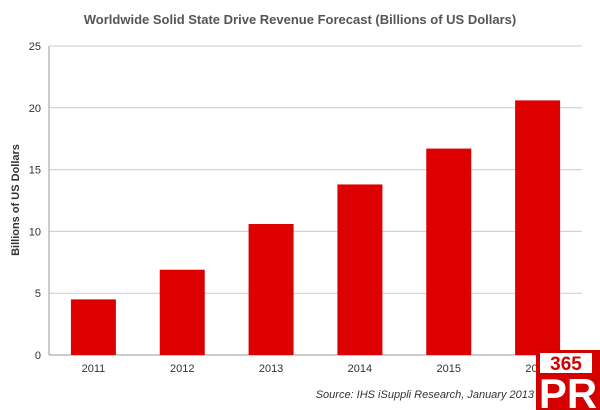 This screenshot has width=600, height=410. Describe the element at coordinates (316, 369) in the screenshot. I see `x-axis-ticks: 201120122013201420152016` at that location.